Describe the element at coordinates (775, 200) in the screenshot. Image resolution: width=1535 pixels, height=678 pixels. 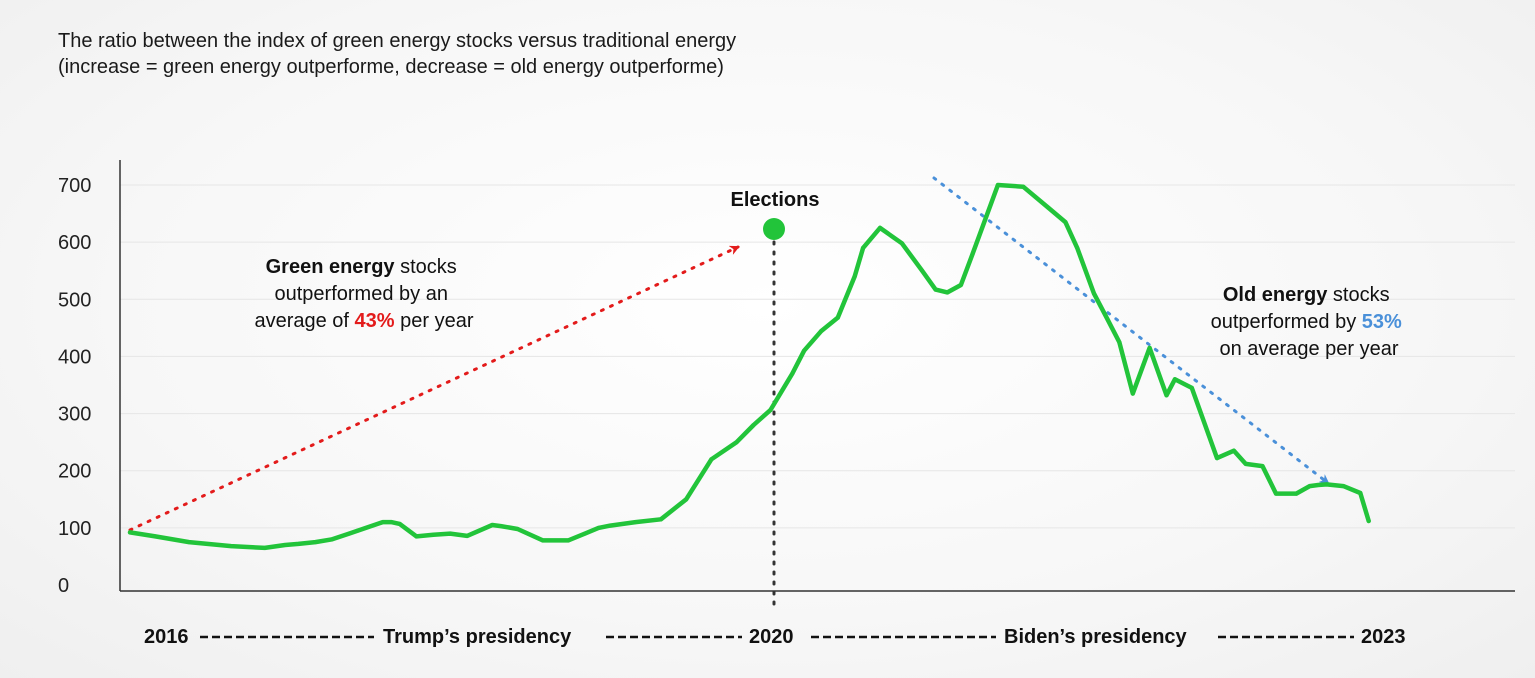
I see `election-label: Elections` at that location.